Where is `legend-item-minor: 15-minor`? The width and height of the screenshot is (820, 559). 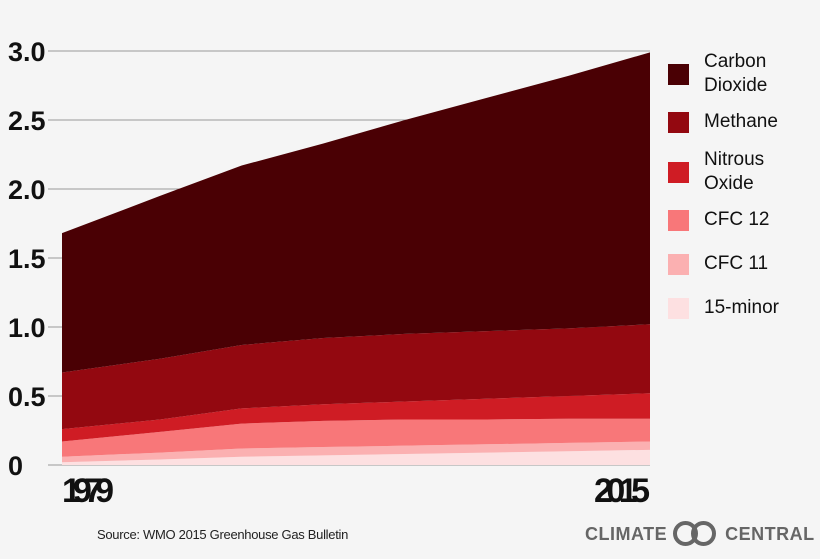 legend-item-minor: 15-minor is located at coordinates (743, 308).